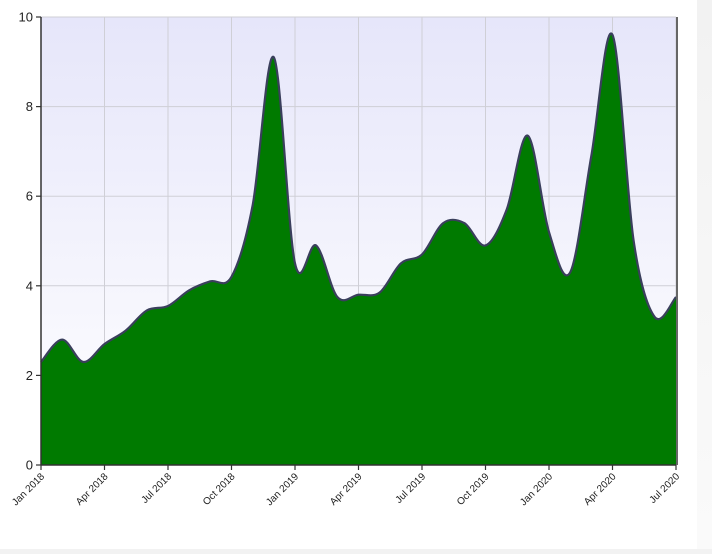 This screenshot has width=712, height=554. What do you see at coordinates (29, 196) in the screenshot?
I see `y-tick-label: 6` at bounding box center [29, 196].